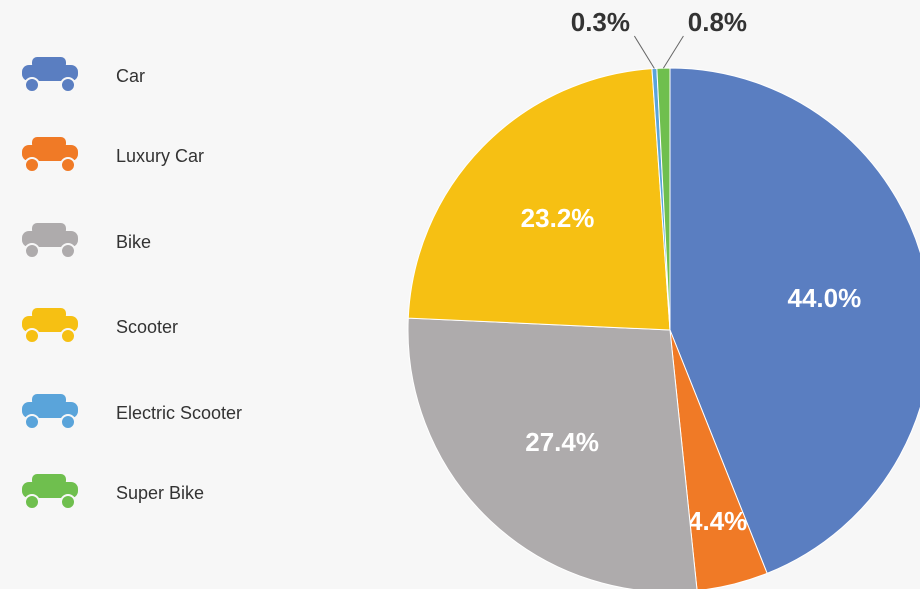  Describe the element at coordinates (130, 76) in the screenshot. I see `legend-label: Car` at that location.